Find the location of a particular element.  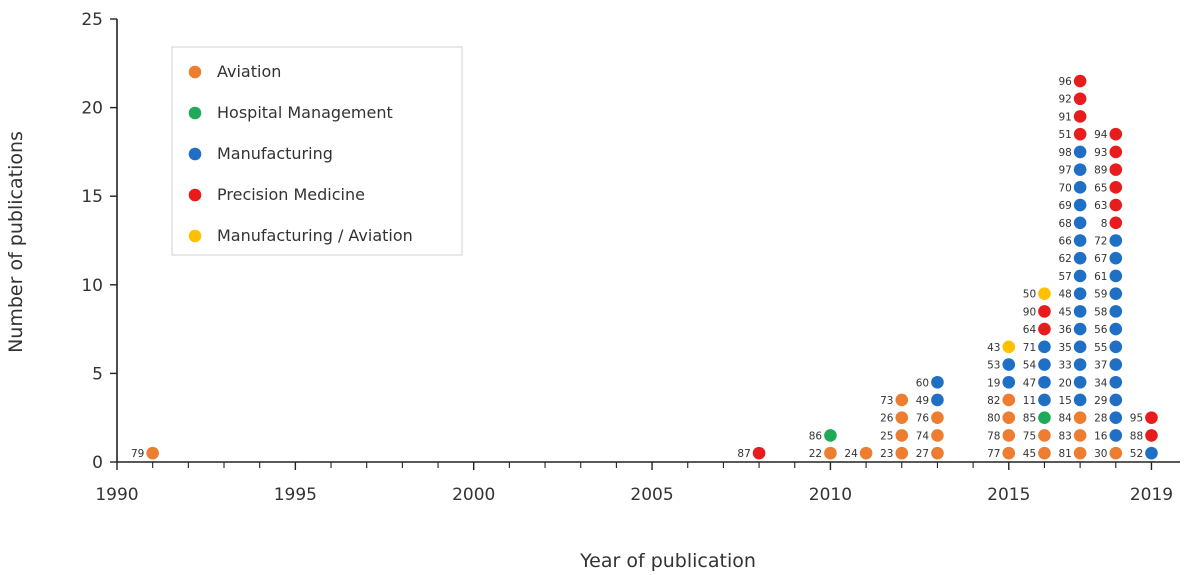

point-label: 30 is located at coordinates (1100, 454).